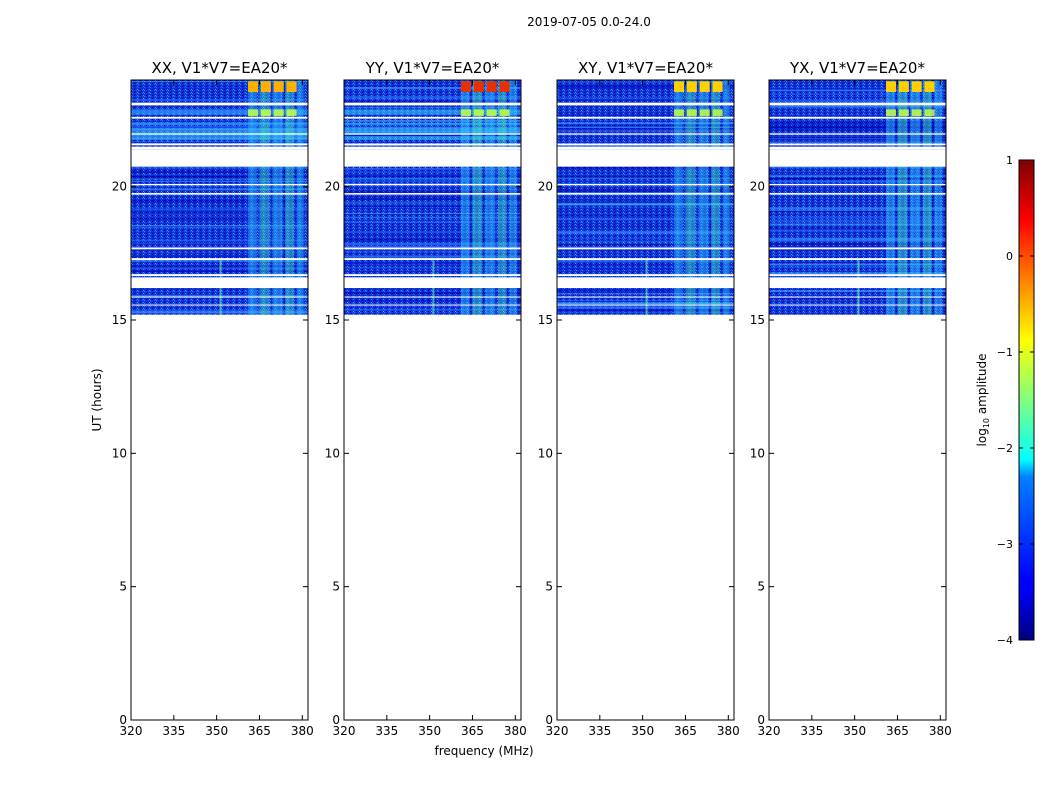 This screenshot has width=1050, height=800. Describe the element at coordinates (219, 68) in the screenshot. I see `panel-title: XX, V1*V7=EA20*` at that location.